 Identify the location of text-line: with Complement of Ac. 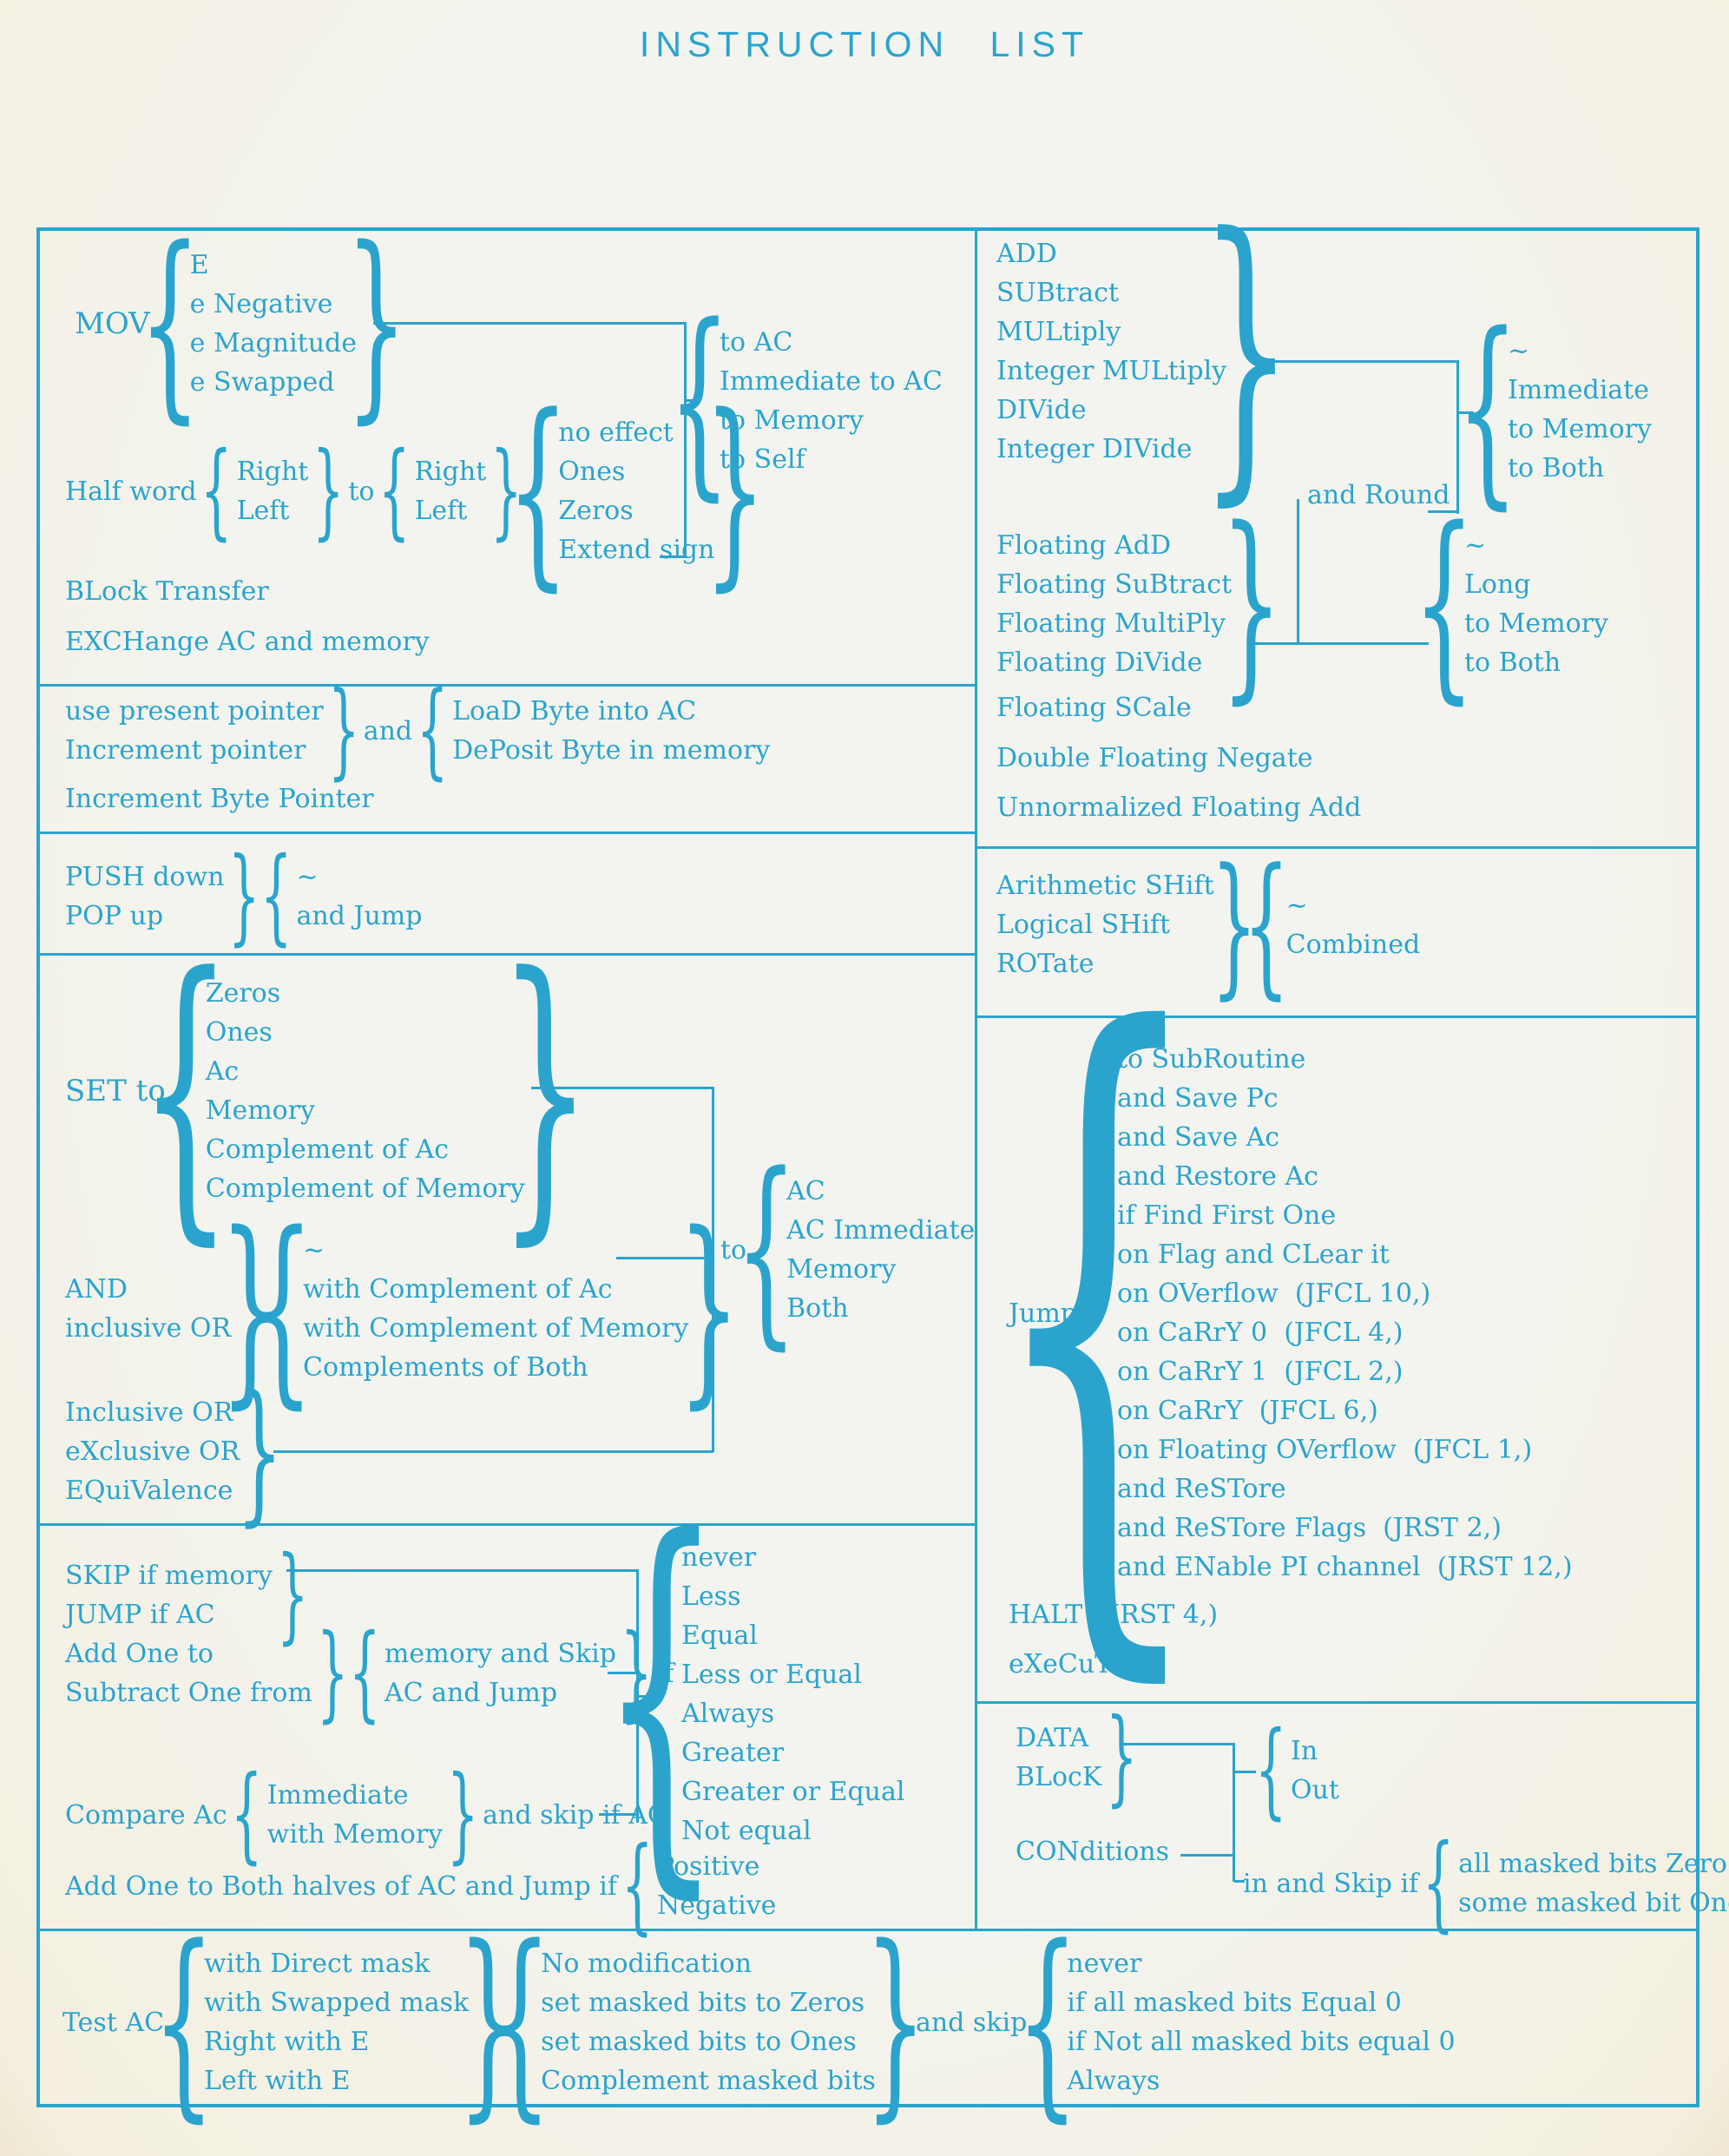
(458, 1289).